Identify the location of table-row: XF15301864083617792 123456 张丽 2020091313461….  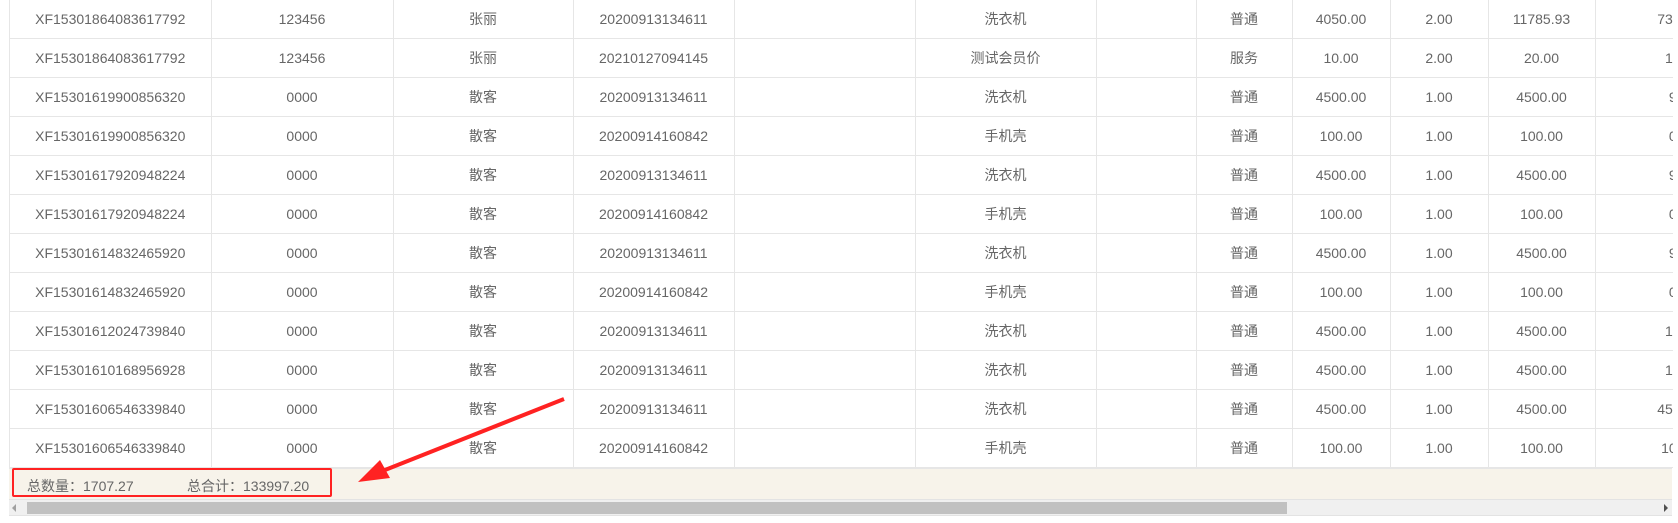
(841, 19).